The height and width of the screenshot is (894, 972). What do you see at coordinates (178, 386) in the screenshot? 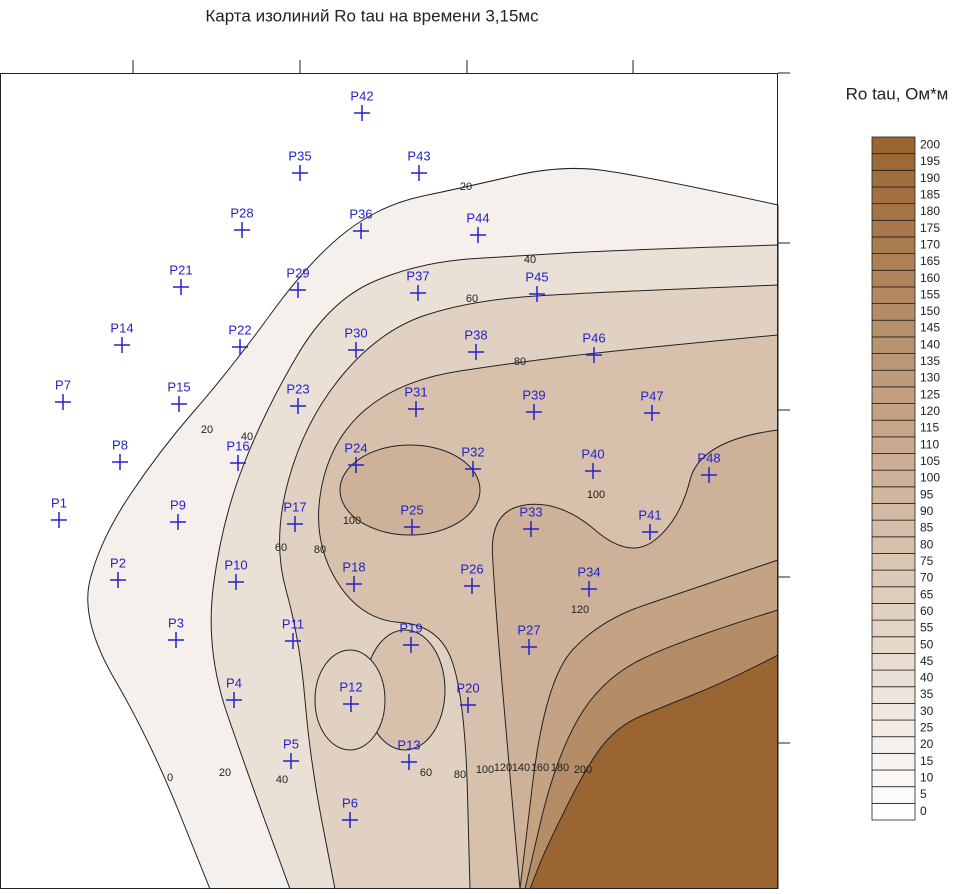
I see `station-label: P15` at bounding box center [178, 386].